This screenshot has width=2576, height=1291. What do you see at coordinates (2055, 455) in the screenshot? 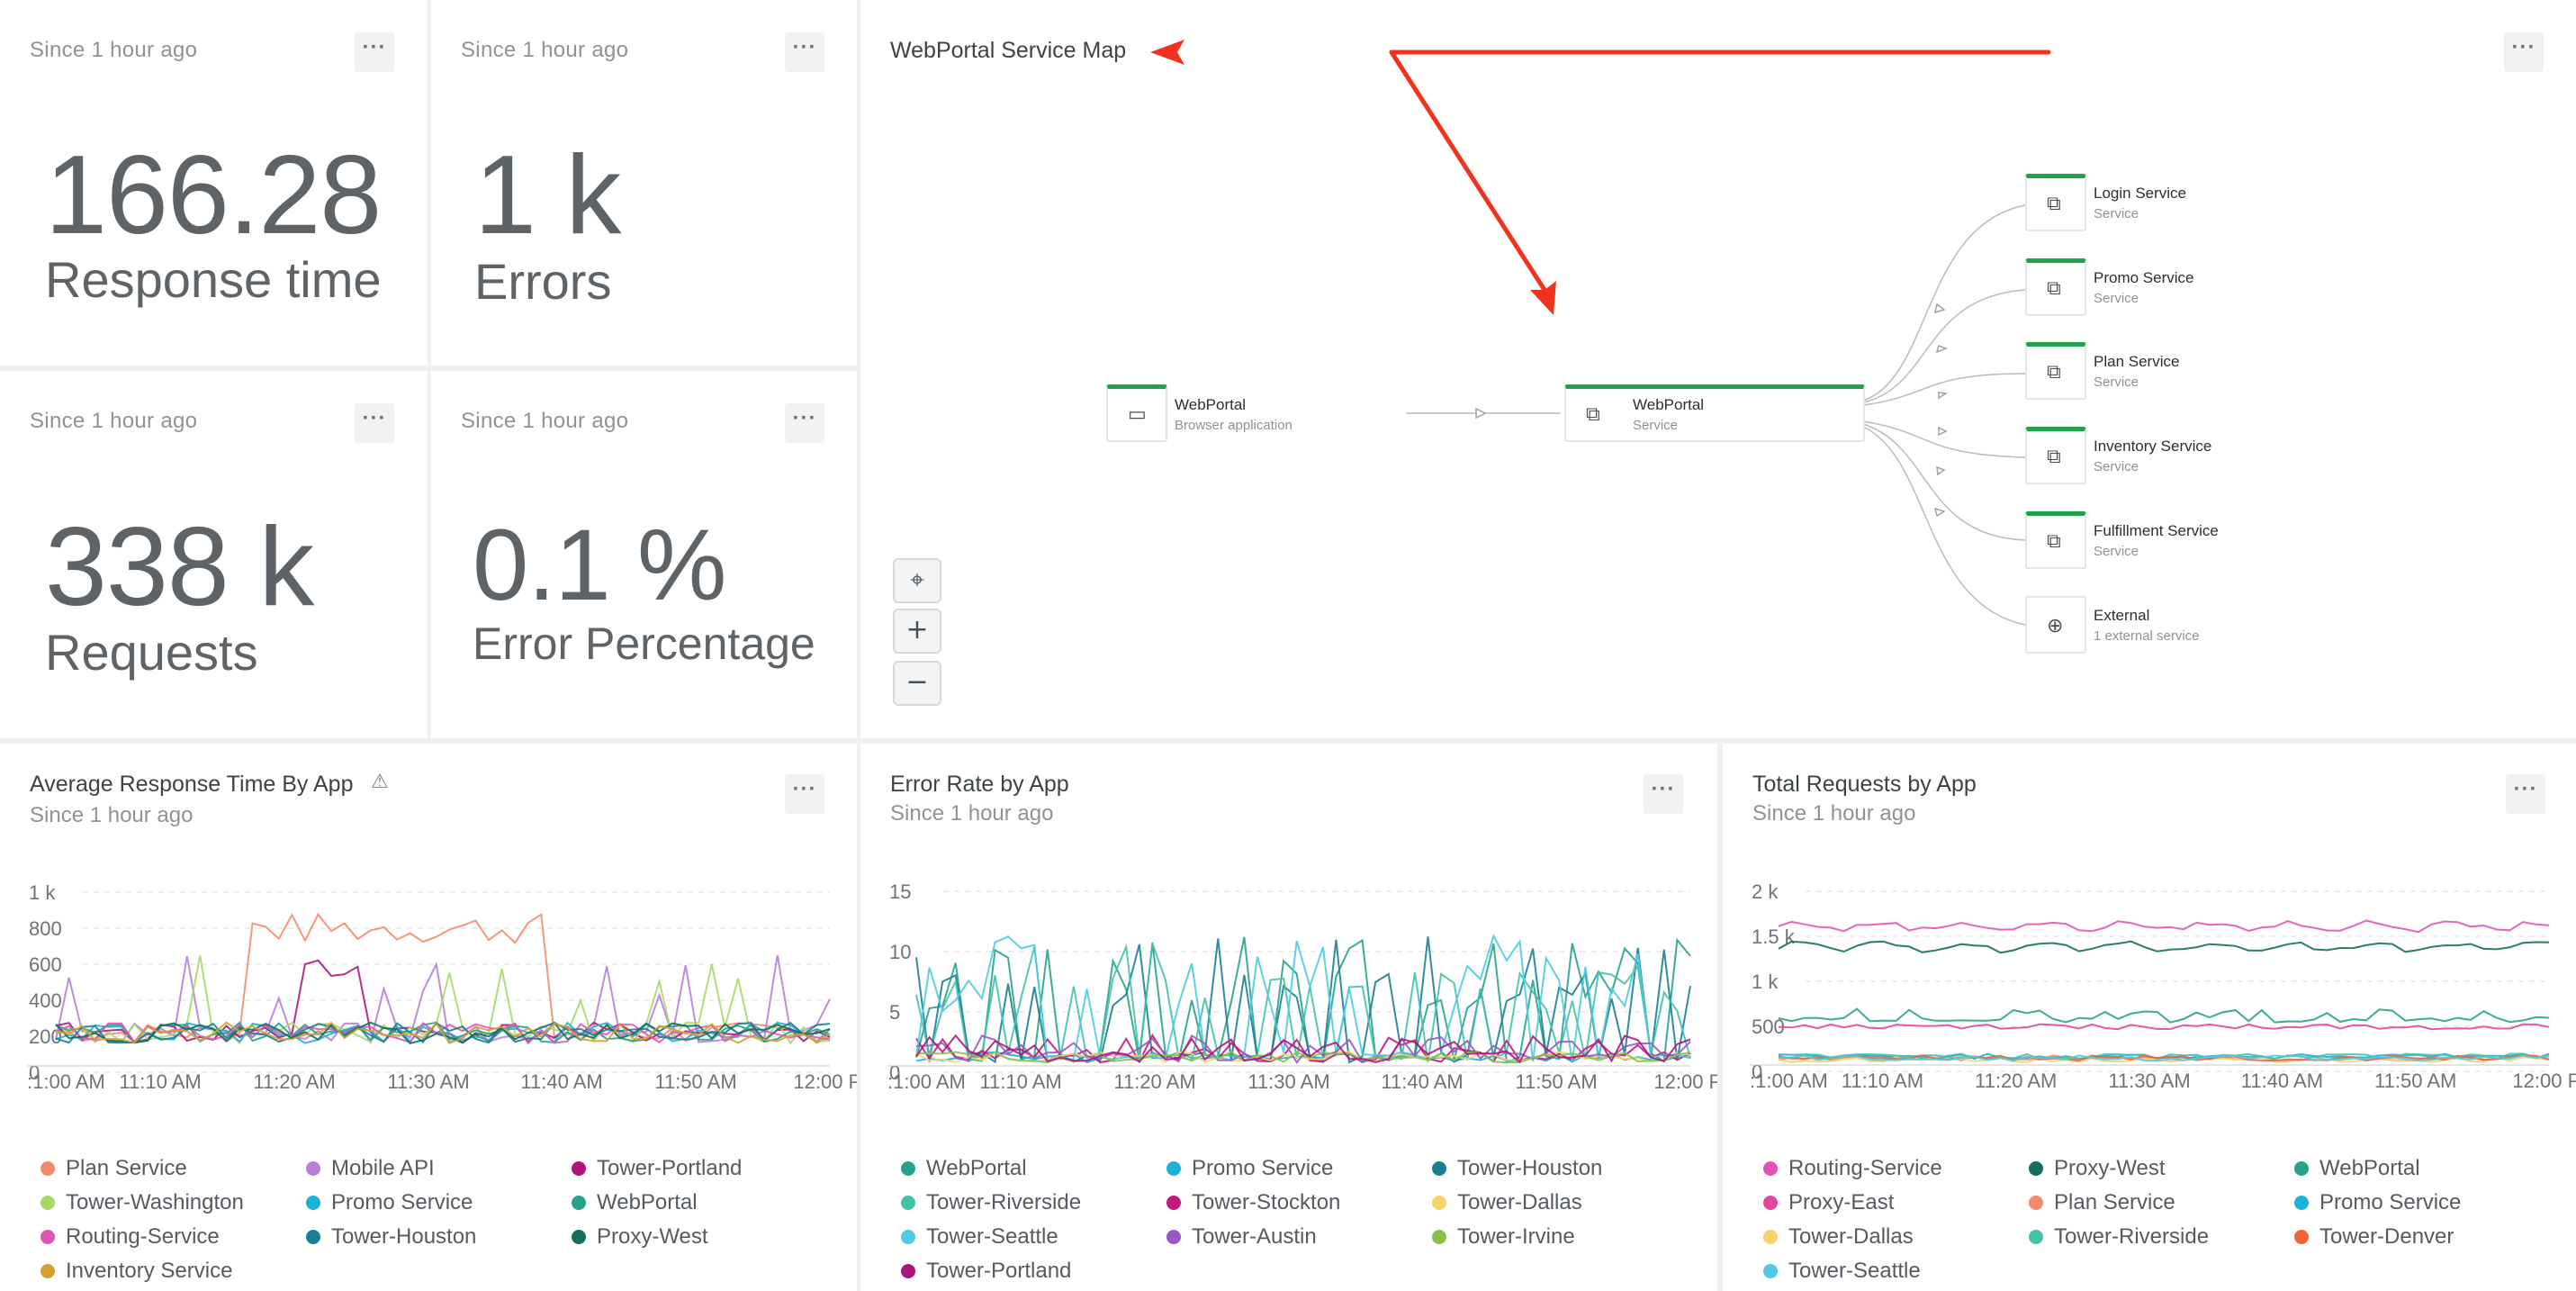
I see `map-node-inventory: ⧉` at bounding box center [2055, 455].